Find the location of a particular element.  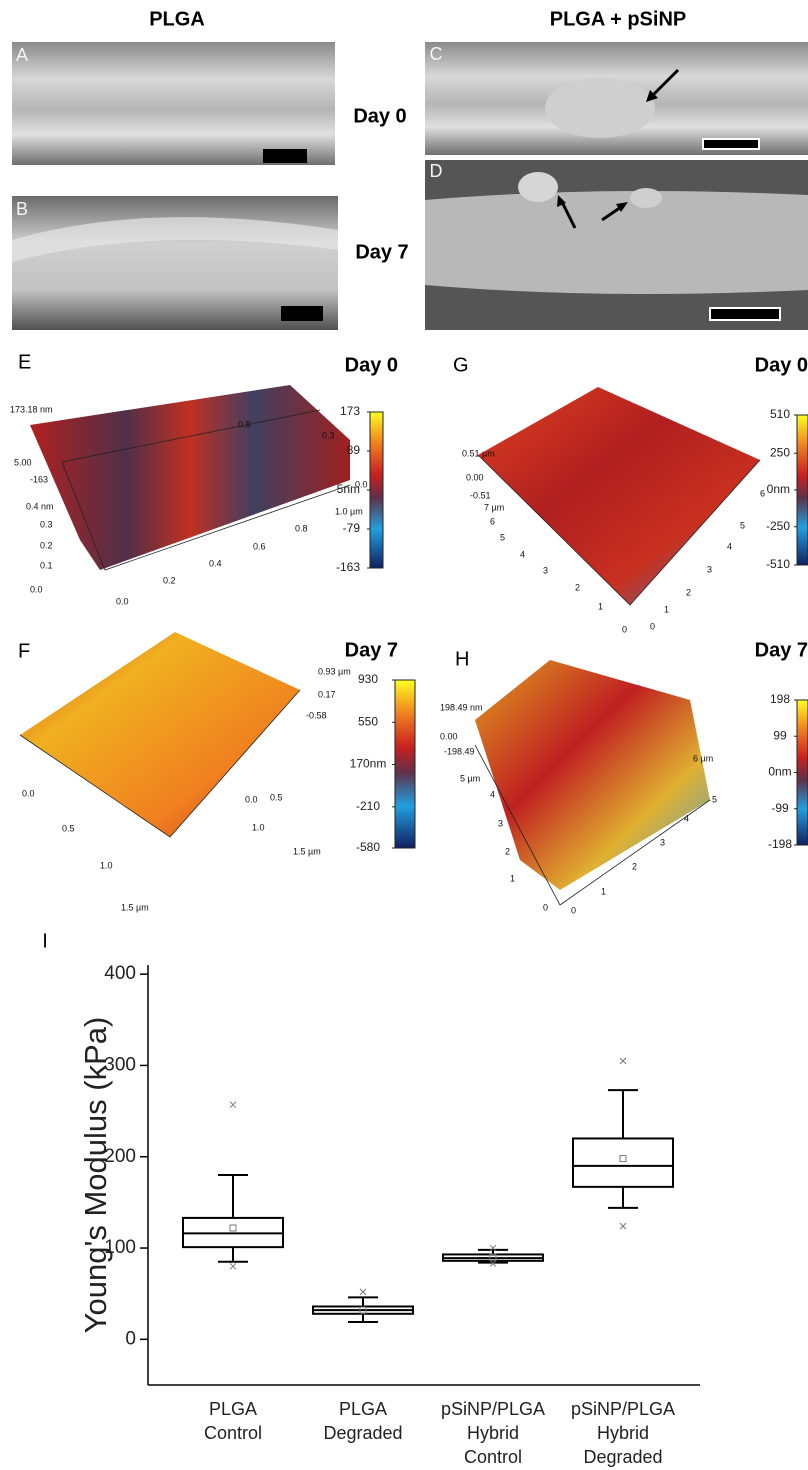

colorbar-label: 510 is located at coordinates (780, 414).